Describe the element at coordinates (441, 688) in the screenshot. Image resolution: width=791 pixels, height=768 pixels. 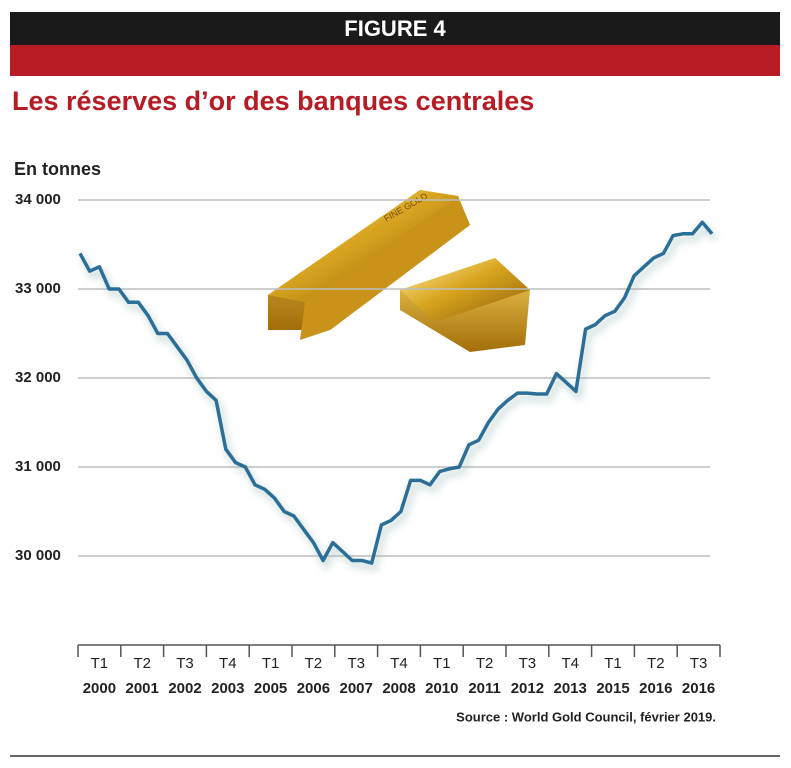
I see `x-tick-year: 2010` at that location.